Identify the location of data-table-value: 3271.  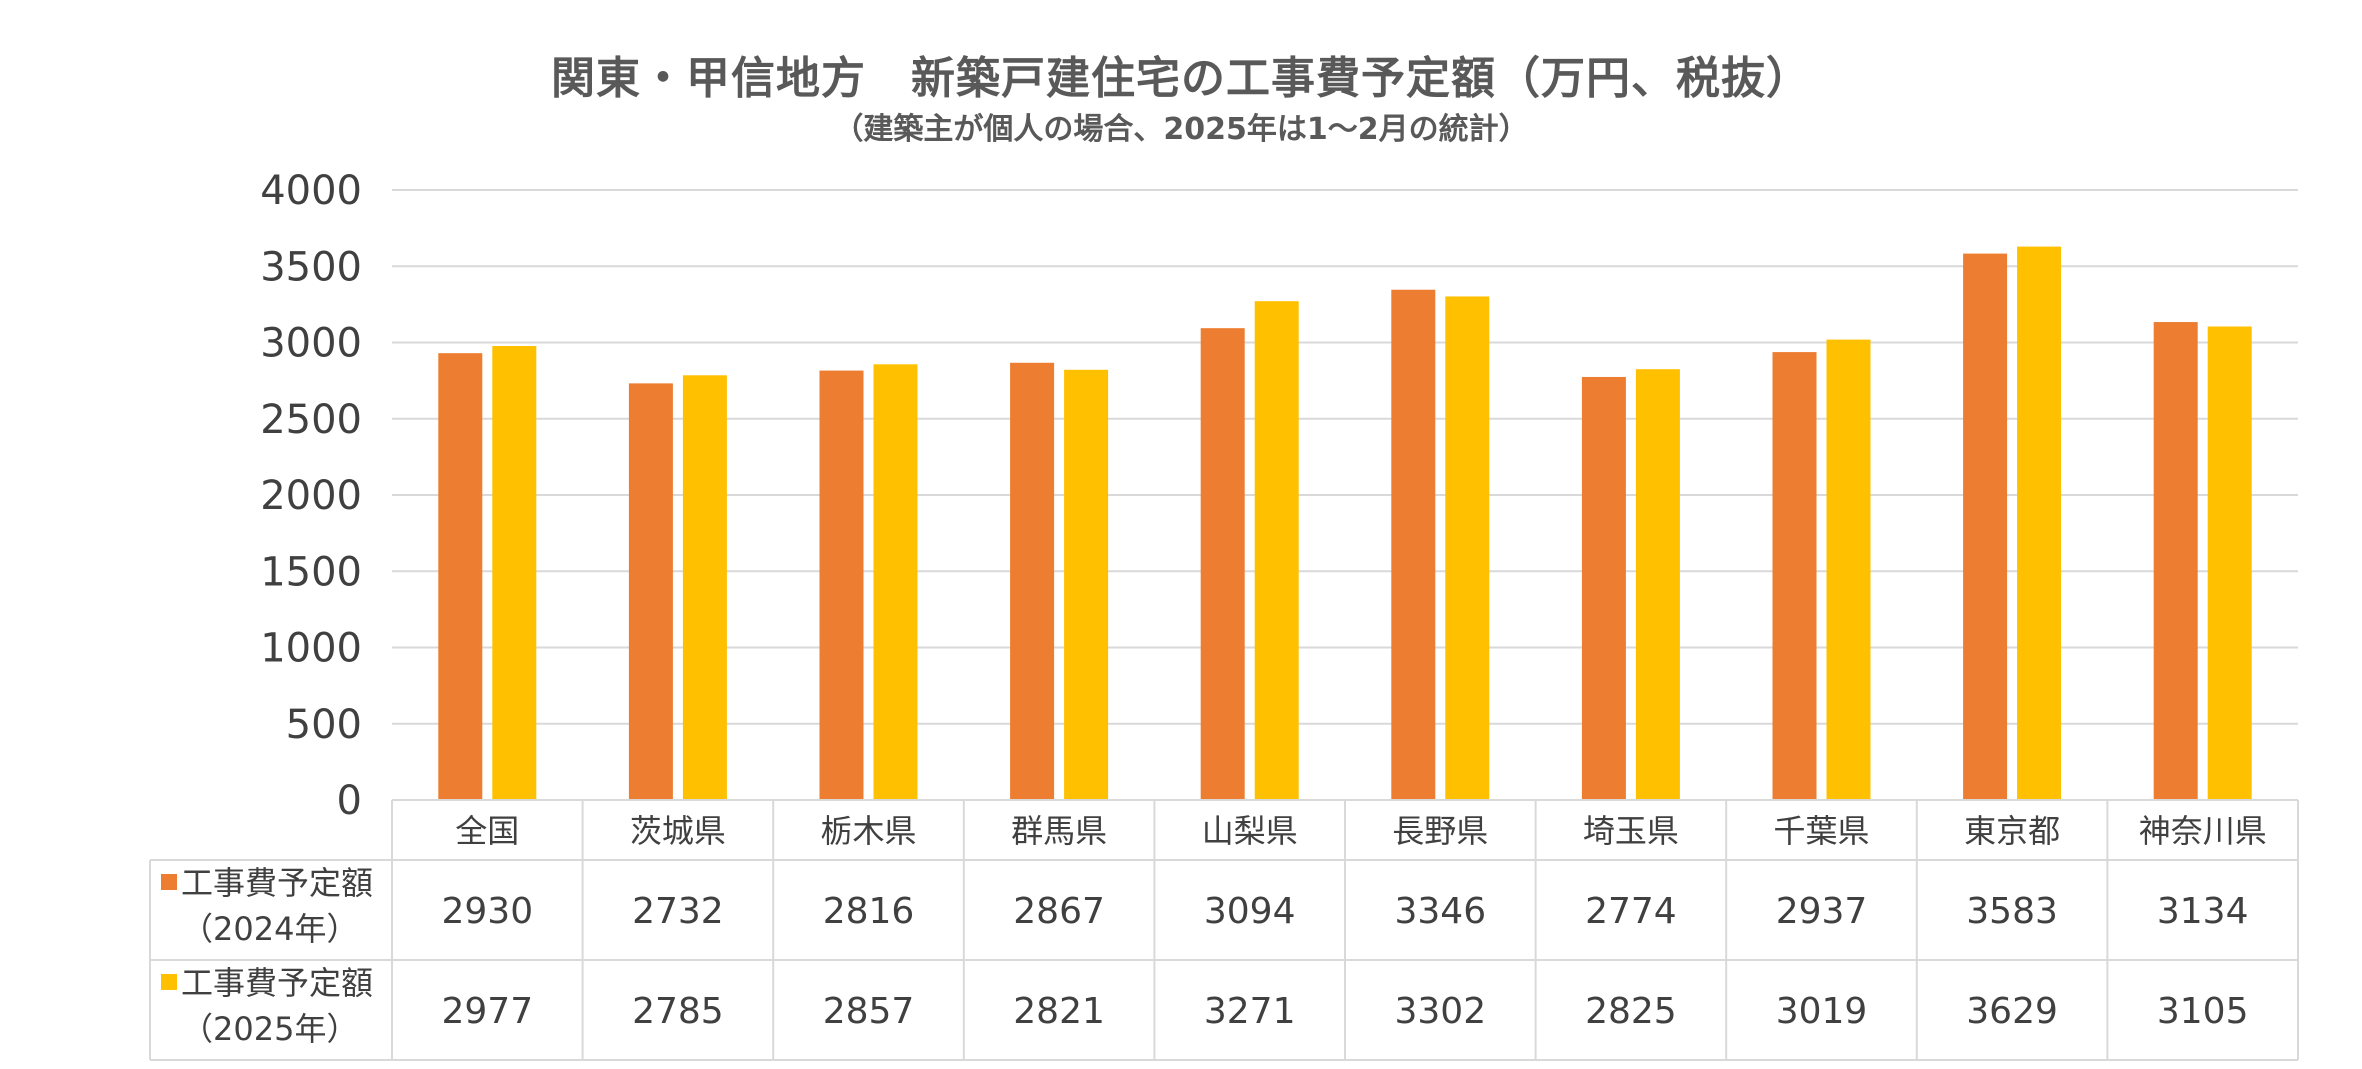
(1250, 1011).